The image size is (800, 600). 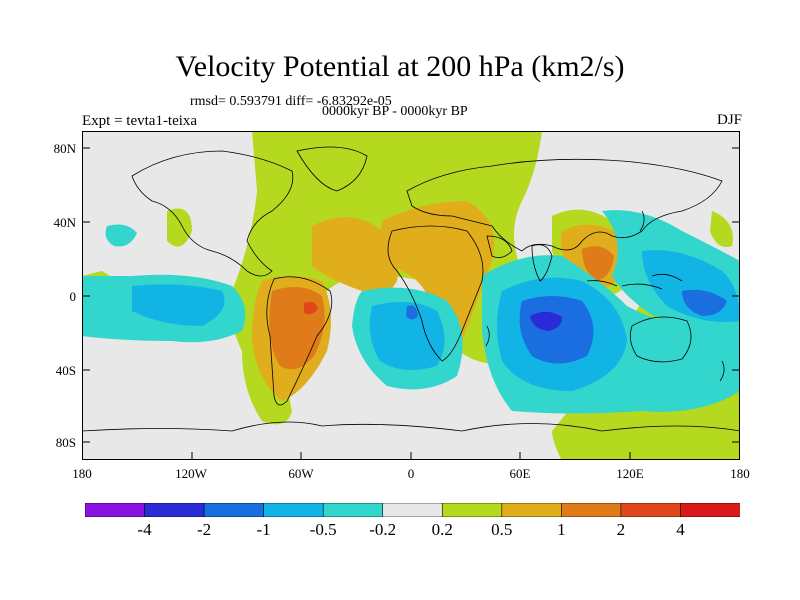 I want to click on strong-negative-indian, so click(x=556, y=330).